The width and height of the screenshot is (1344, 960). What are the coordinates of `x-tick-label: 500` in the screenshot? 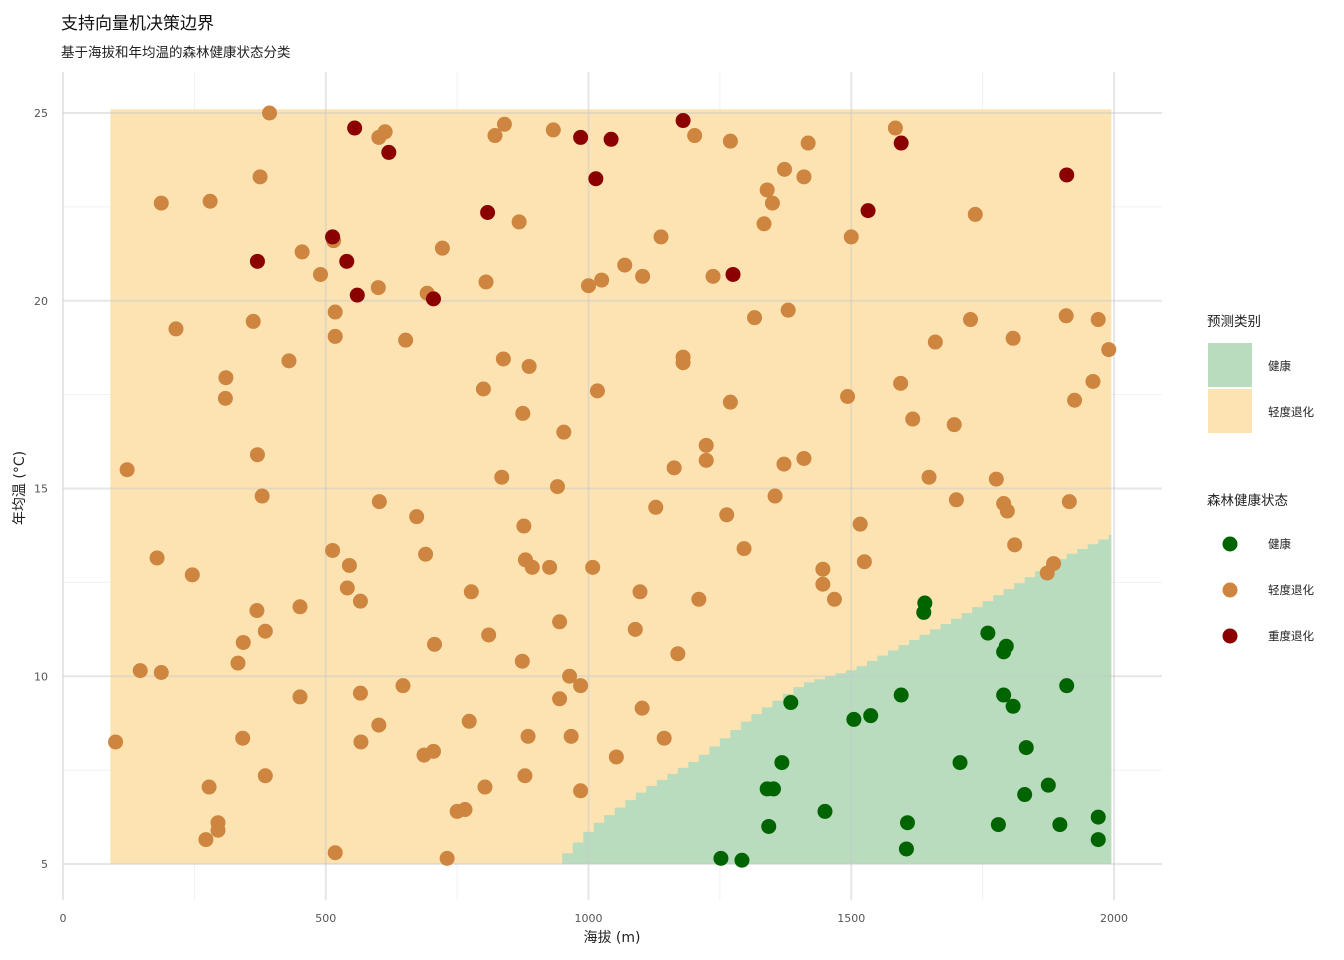 It's located at (325, 918).